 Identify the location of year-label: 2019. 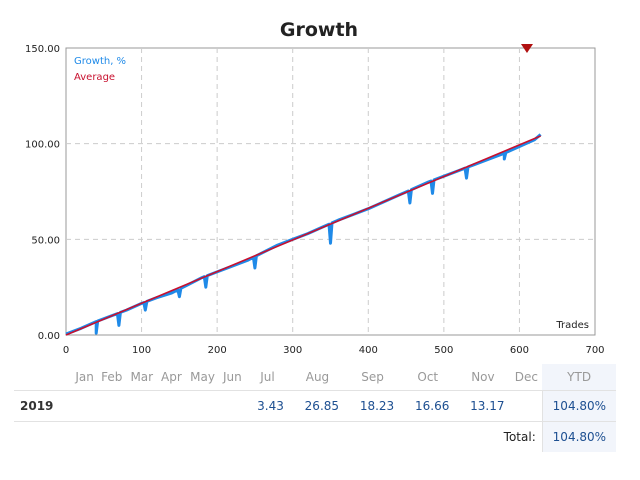
(43, 406).